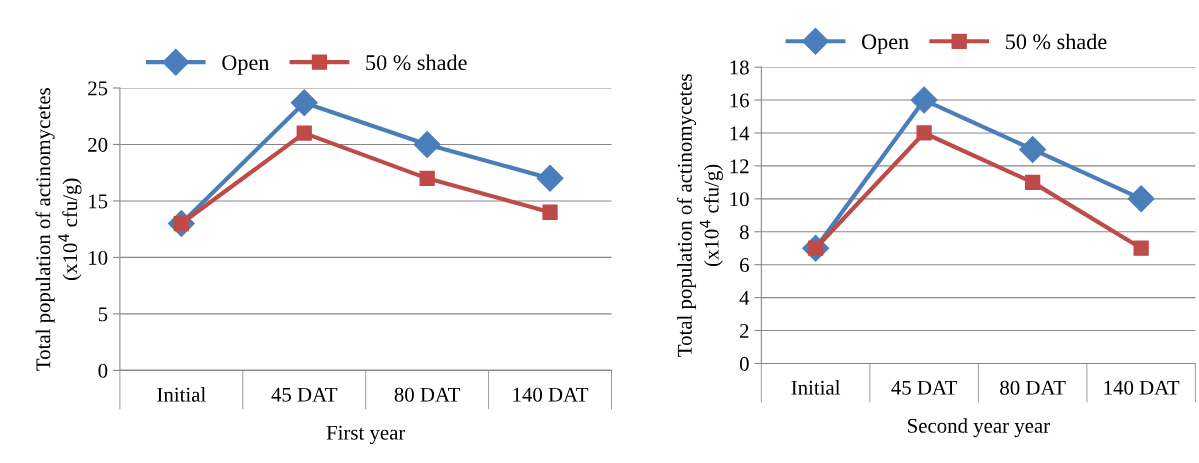  Describe the element at coordinates (98, 88) in the screenshot. I see `y-tick-label: 25` at that location.